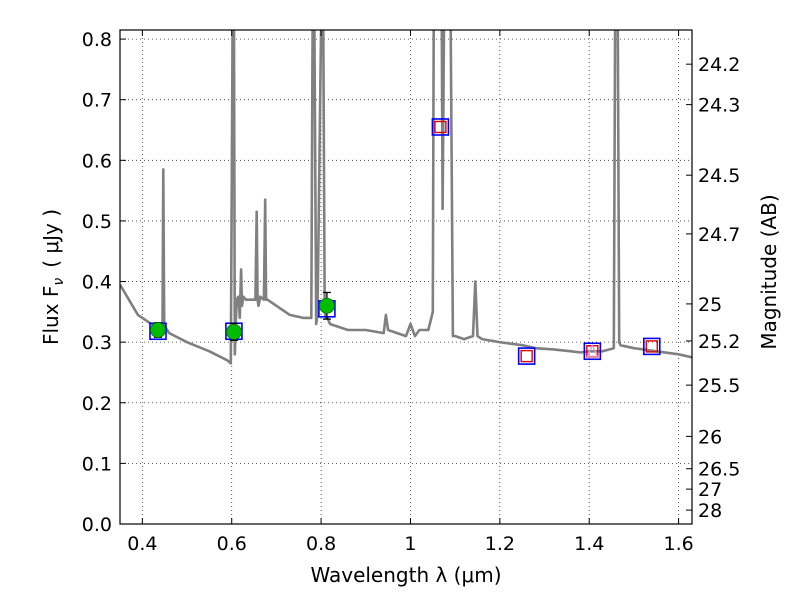  I want to click on y2-tick-label: 25, so click(710, 305).